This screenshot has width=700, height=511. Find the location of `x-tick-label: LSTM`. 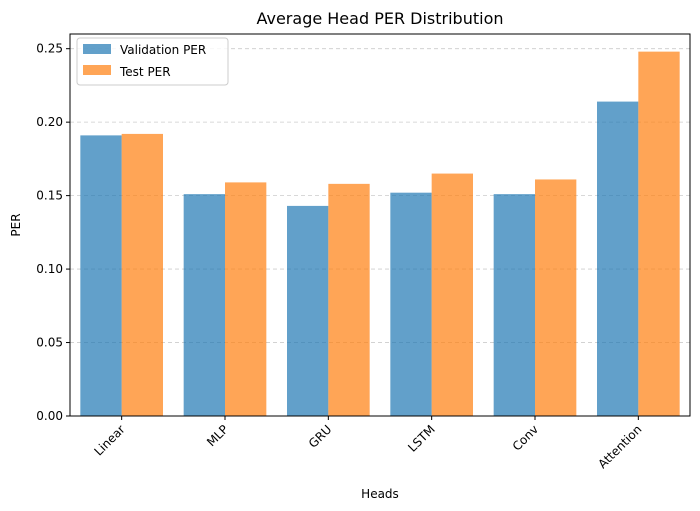

x-tick-label: LSTM is located at coordinates (421, 438).